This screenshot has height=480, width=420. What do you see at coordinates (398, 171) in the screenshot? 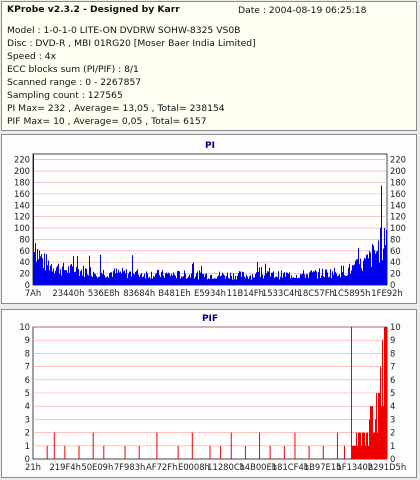
I see `y-tick-label-right: 200` at bounding box center [398, 171].